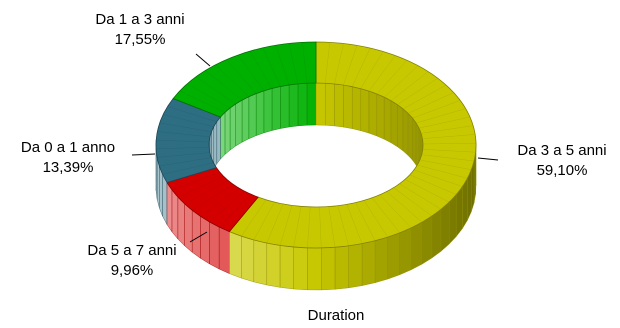  I want to click on slice-label-2: Da 0 a 1 anno, so click(68, 147).